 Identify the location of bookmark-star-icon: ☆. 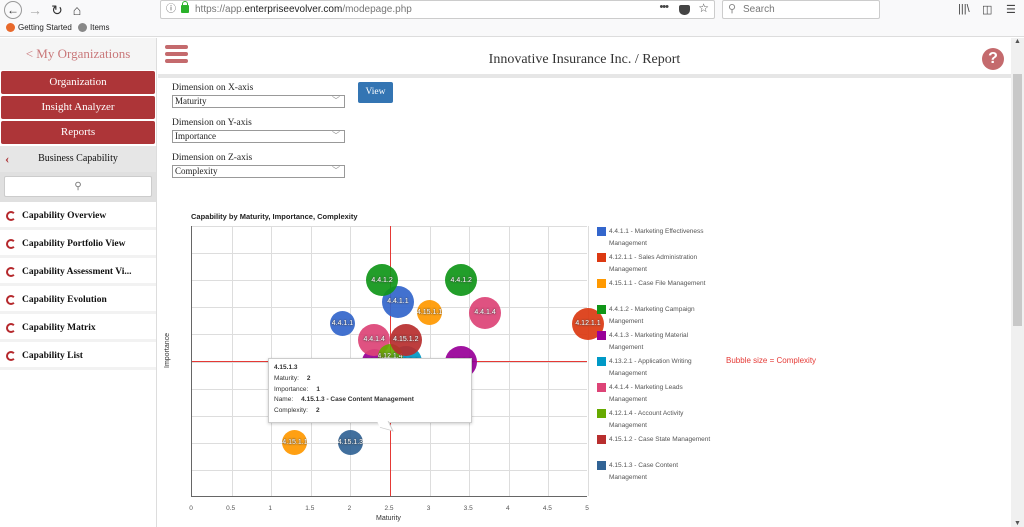
(703, 8).